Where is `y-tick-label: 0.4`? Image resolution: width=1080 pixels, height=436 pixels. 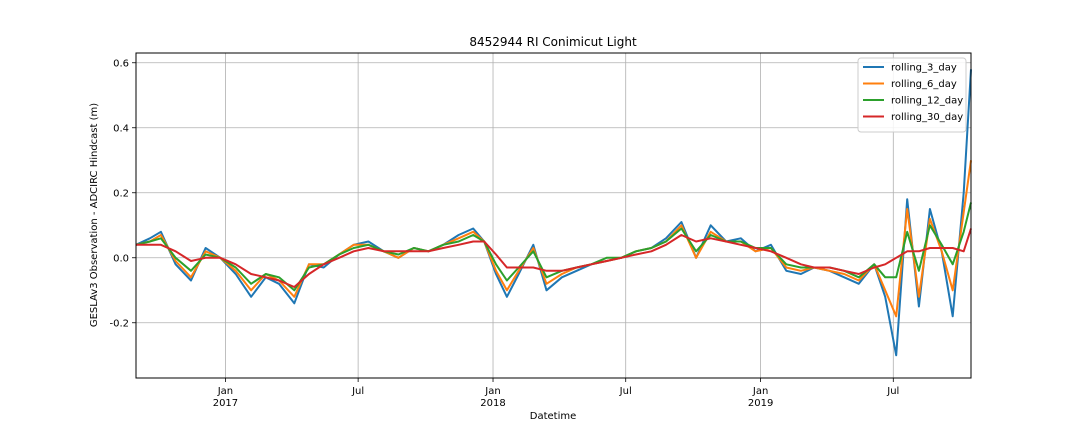 y-tick-label: 0.4 is located at coordinates (121, 128).